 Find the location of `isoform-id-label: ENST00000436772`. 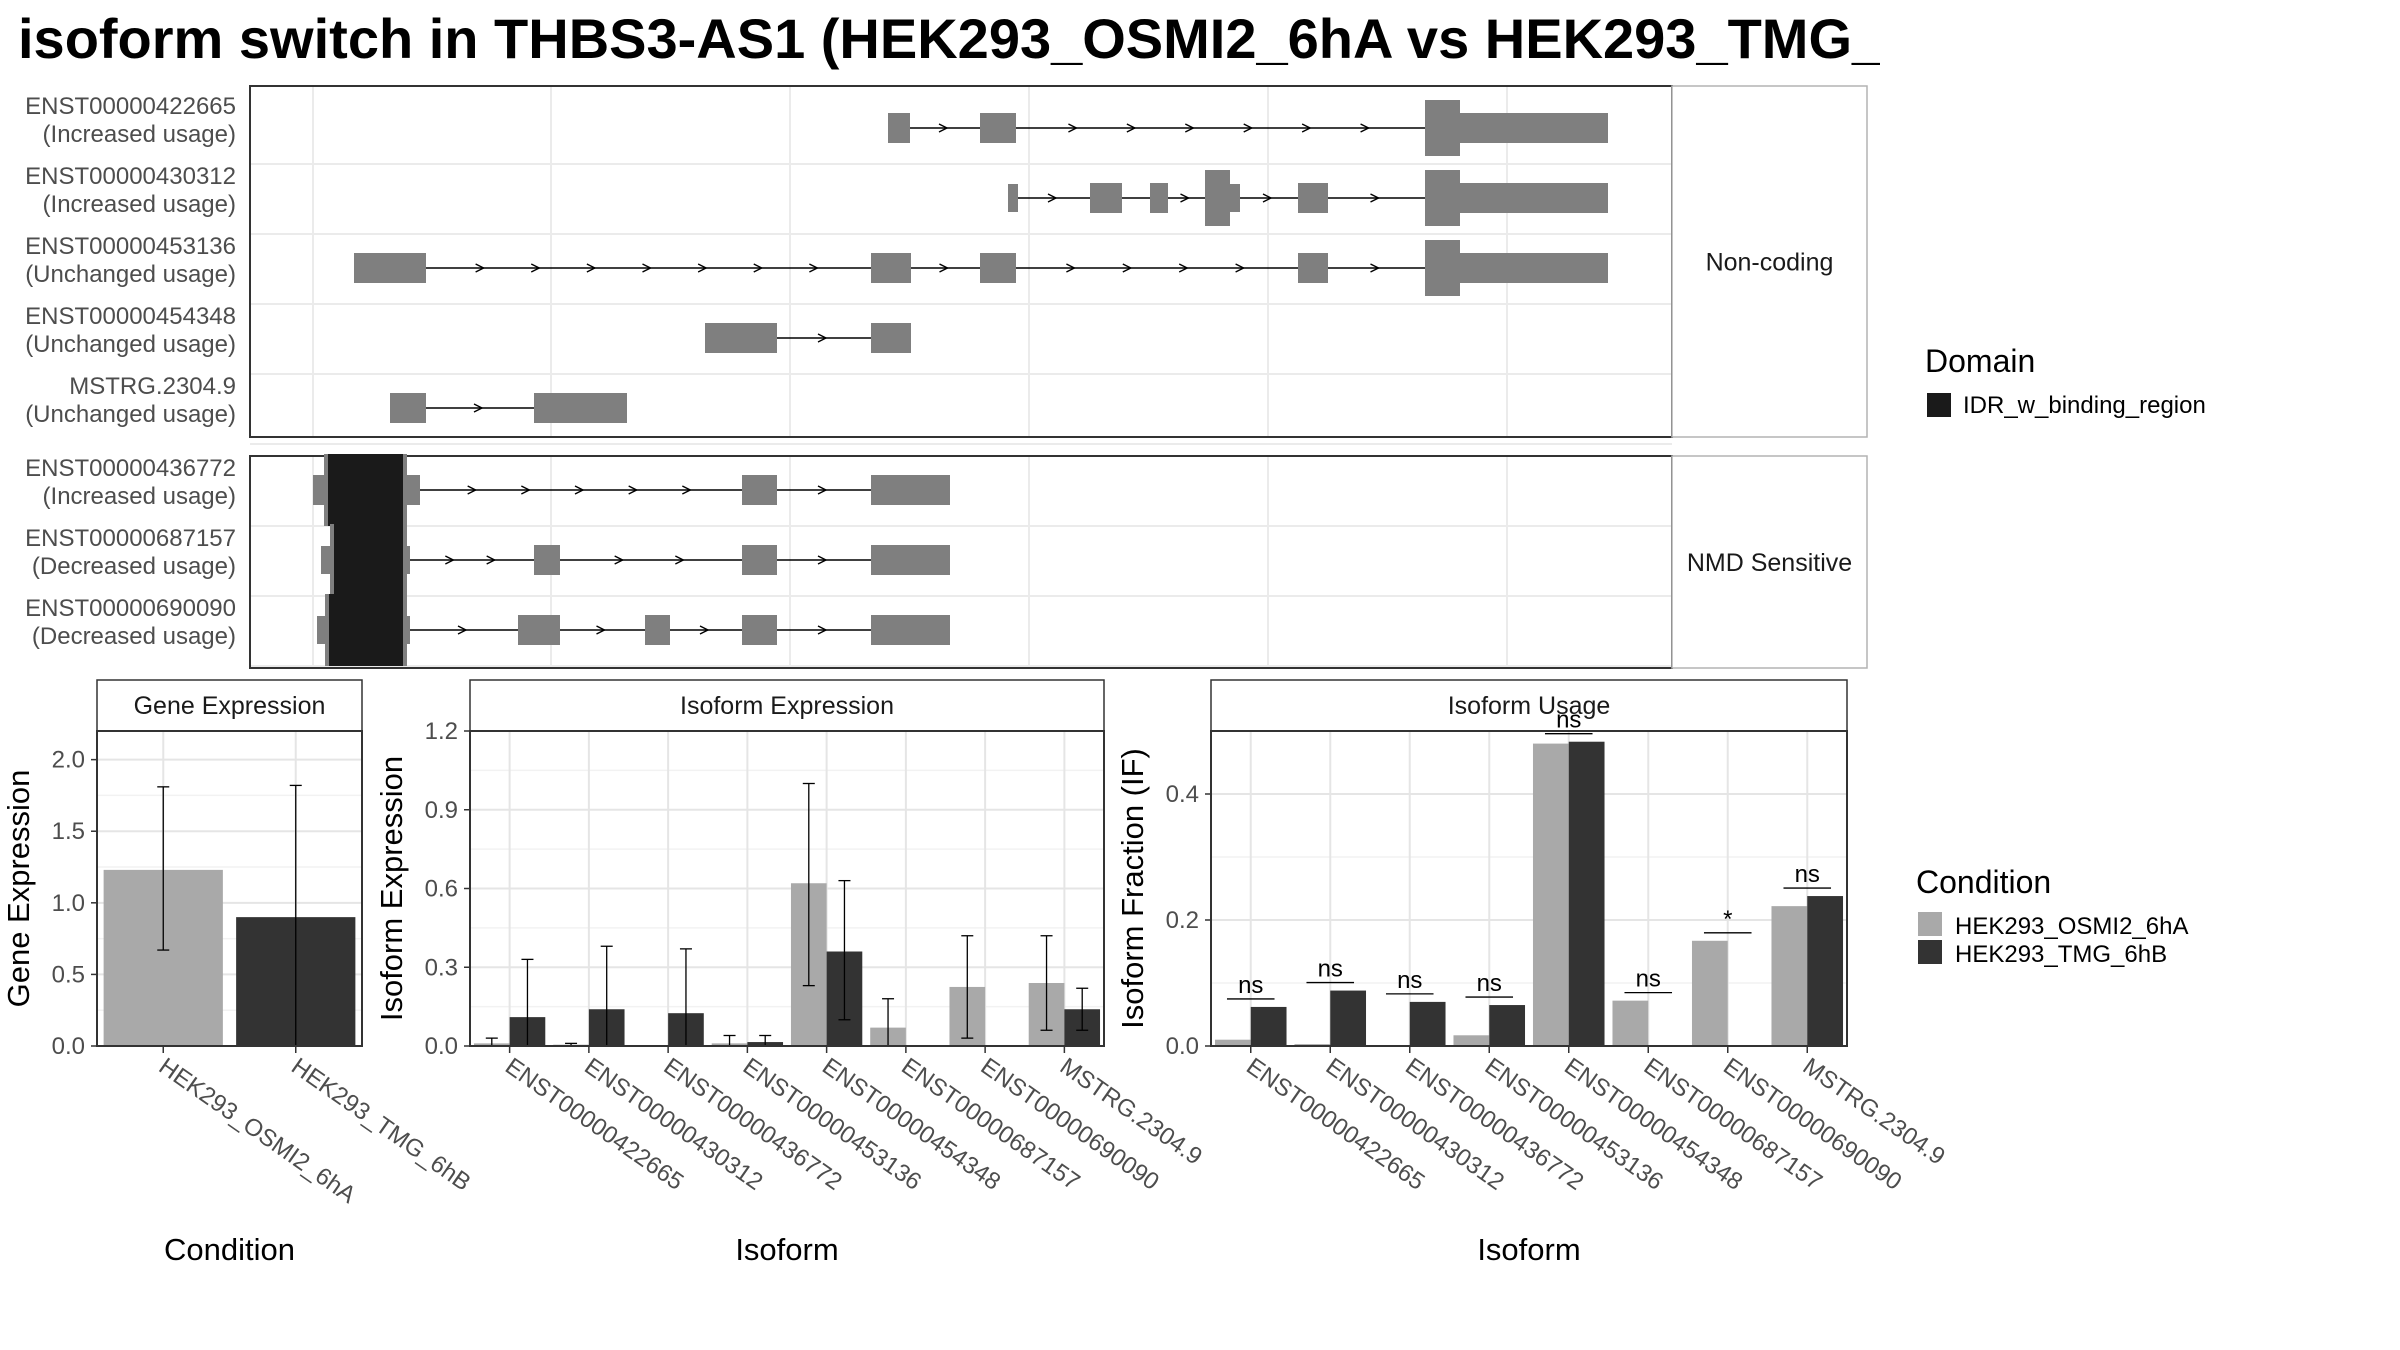

isoform-id-label: ENST00000436772 is located at coordinates (130, 468).